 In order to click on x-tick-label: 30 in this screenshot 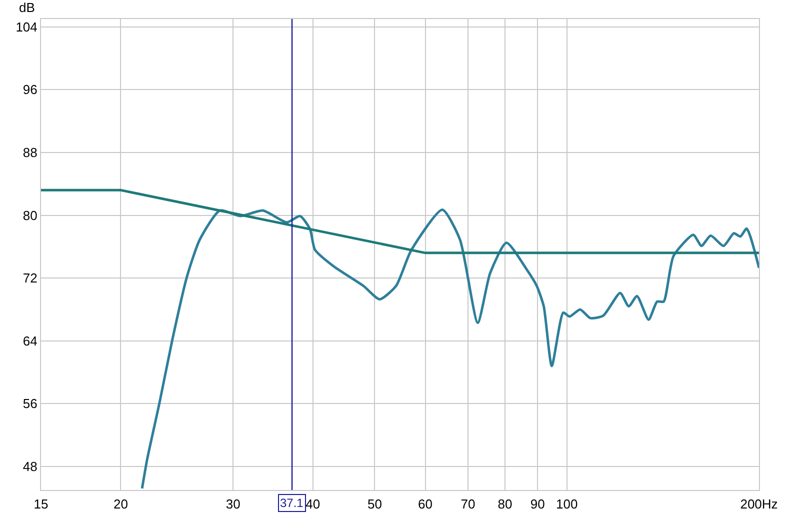, I will do `click(233, 504)`.